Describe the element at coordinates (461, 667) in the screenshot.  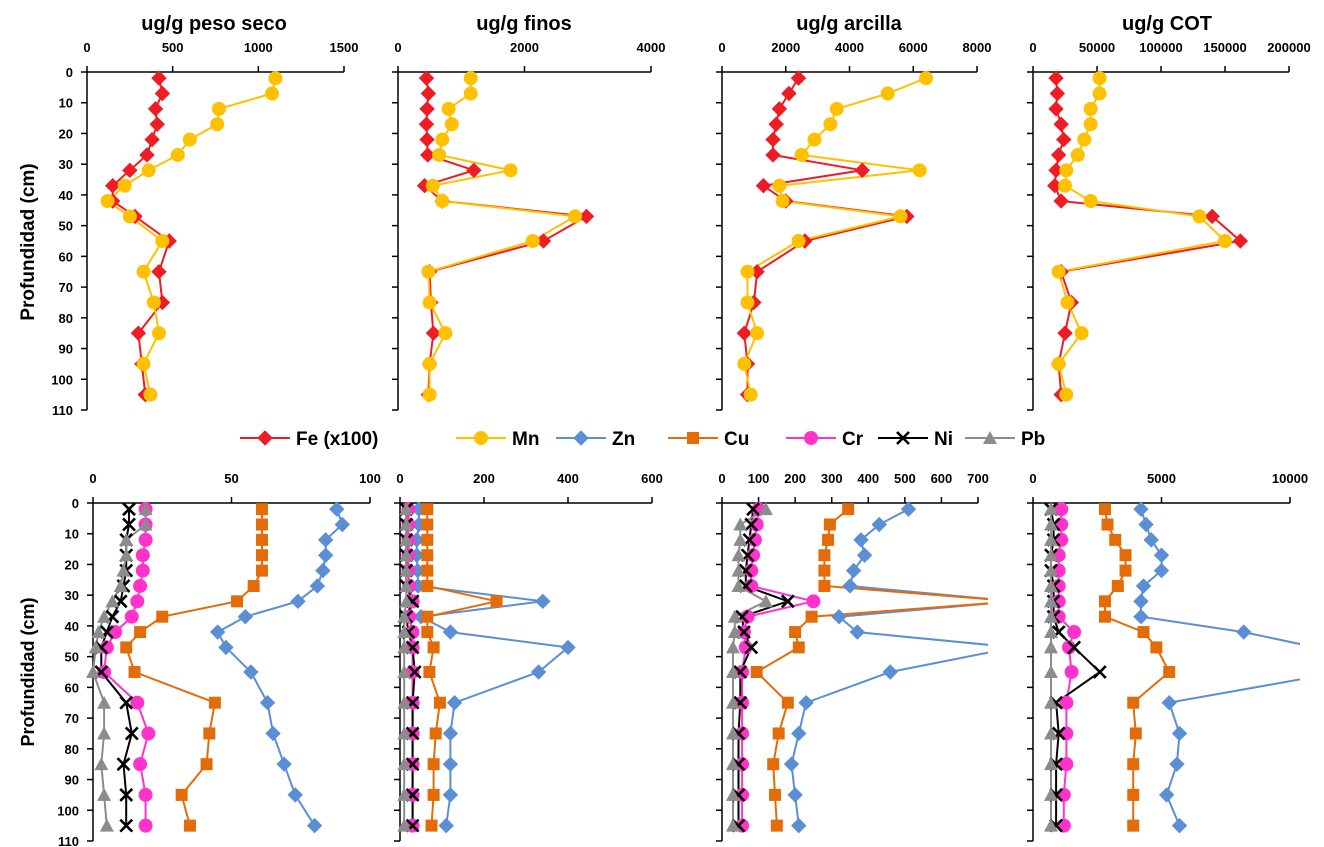
I see `series-line-cu` at that location.